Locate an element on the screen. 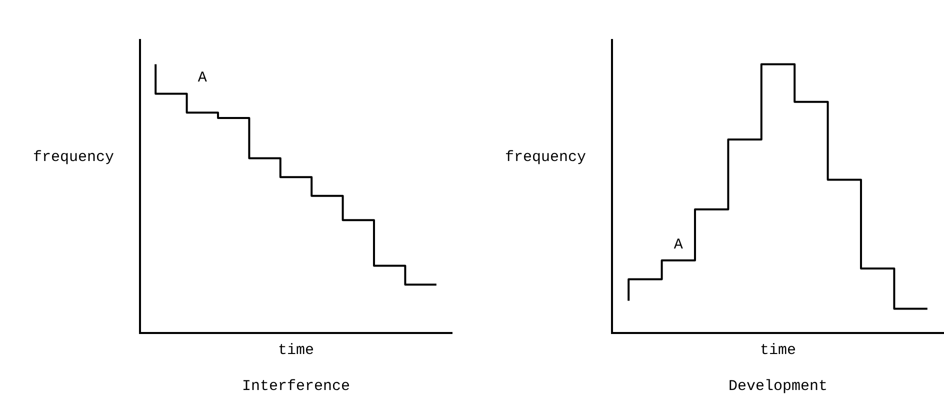 This screenshot has width=944, height=403. text: Development is located at coordinates (778, 386).